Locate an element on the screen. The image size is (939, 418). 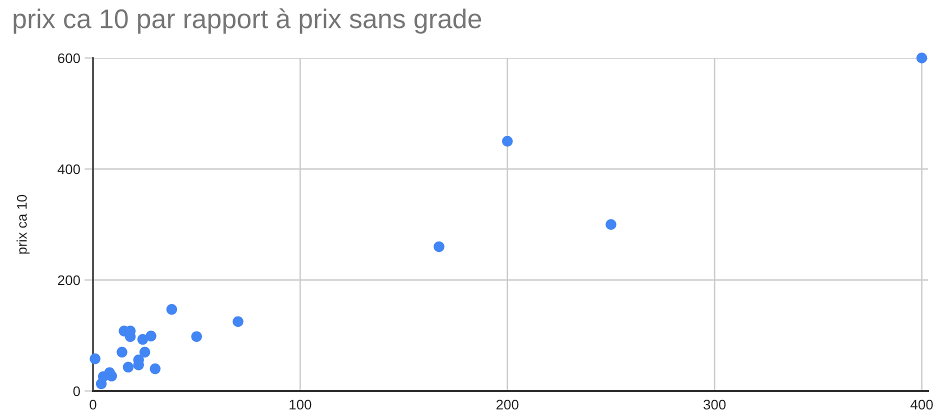
chart-title: prix ca 10 par rapport à prix sans grade is located at coordinates (248, 21).